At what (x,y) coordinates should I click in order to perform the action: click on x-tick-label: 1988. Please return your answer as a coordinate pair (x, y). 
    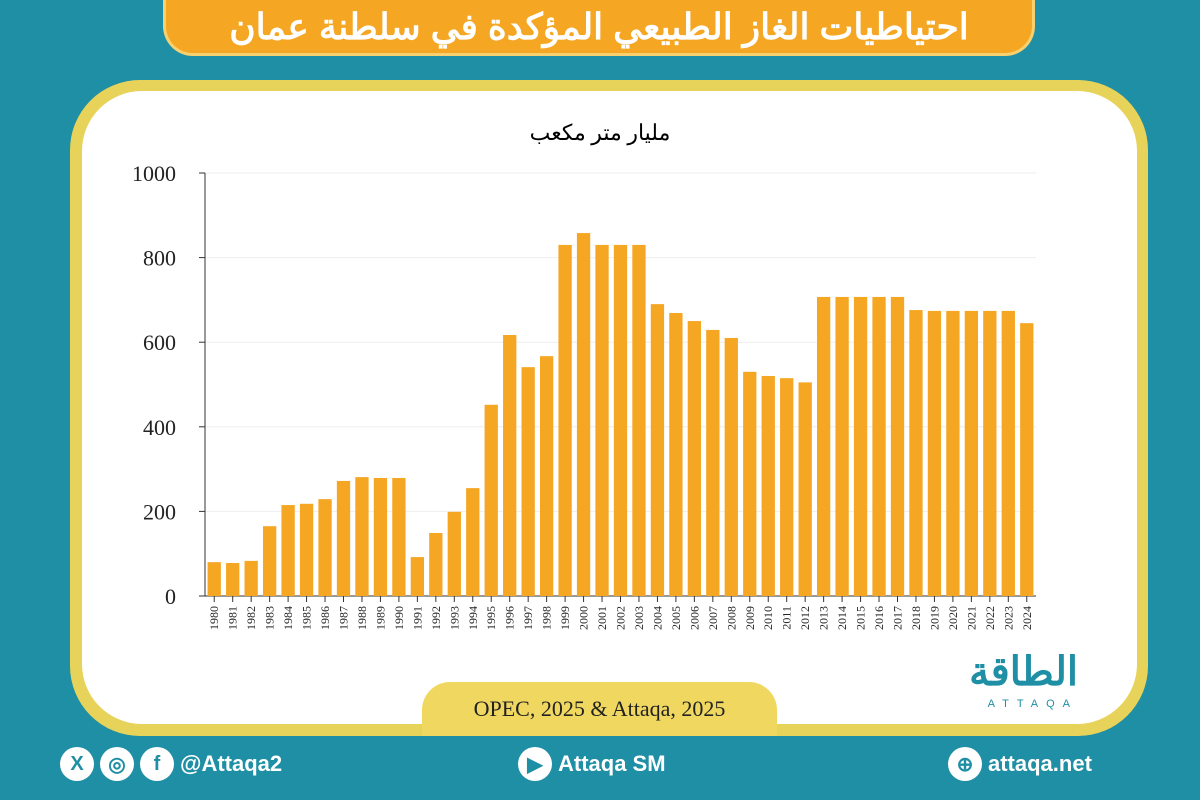
    Looking at the image, I should click on (362, 618).